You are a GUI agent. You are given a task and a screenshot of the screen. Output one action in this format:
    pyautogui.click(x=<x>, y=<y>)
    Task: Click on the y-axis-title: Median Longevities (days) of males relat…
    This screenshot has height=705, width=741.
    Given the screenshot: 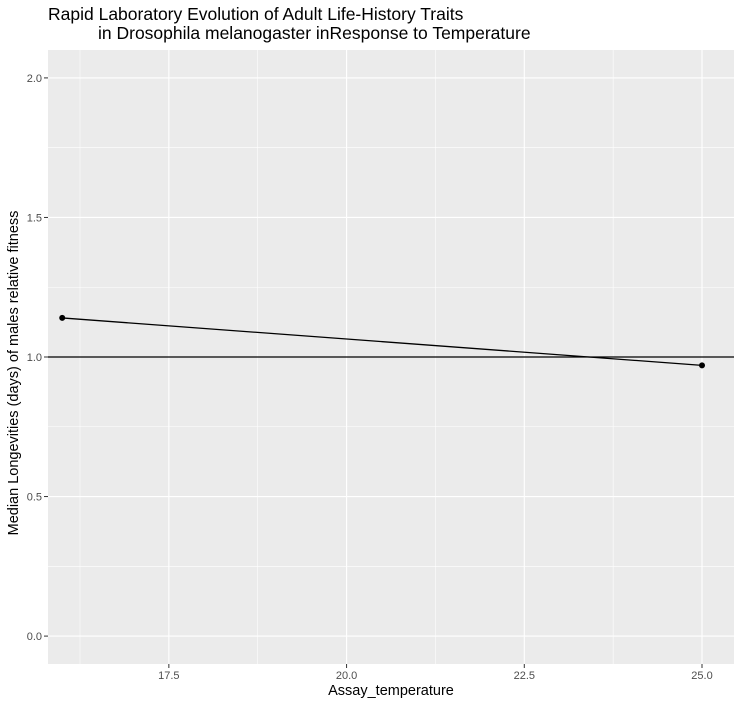 What is the action you would take?
    pyautogui.click(x=14, y=373)
    